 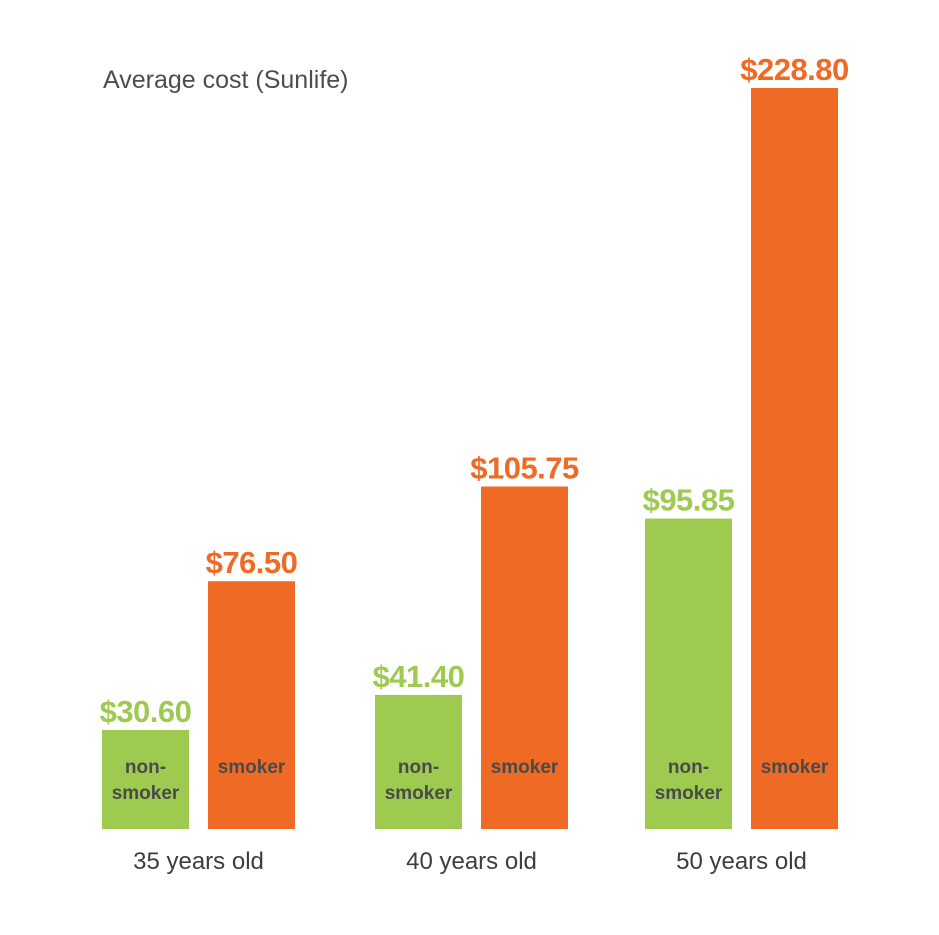 What do you see at coordinates (794, 69) in the screenshot?
I see `value-label-smoker-3: $228.80` at bounding box center [794, 69].